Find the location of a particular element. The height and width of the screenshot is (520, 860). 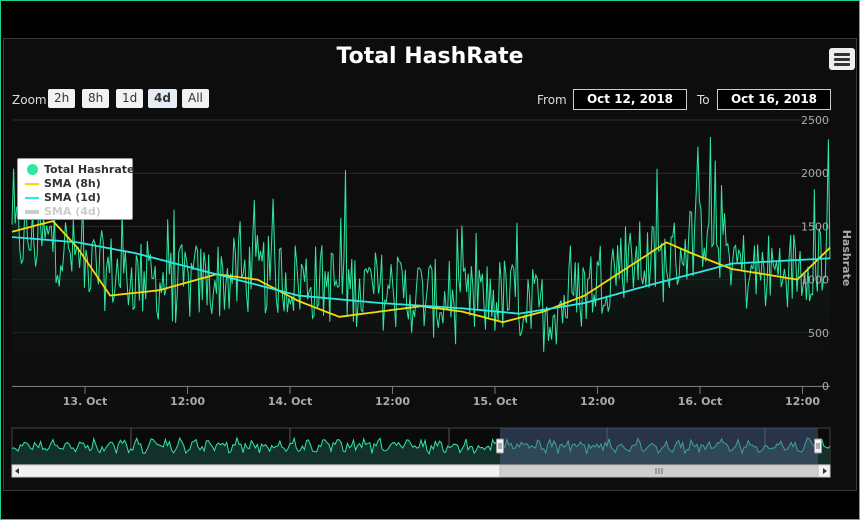

legend-item-sma-4d: SMA (4d) is located at coordinates (77, 212).